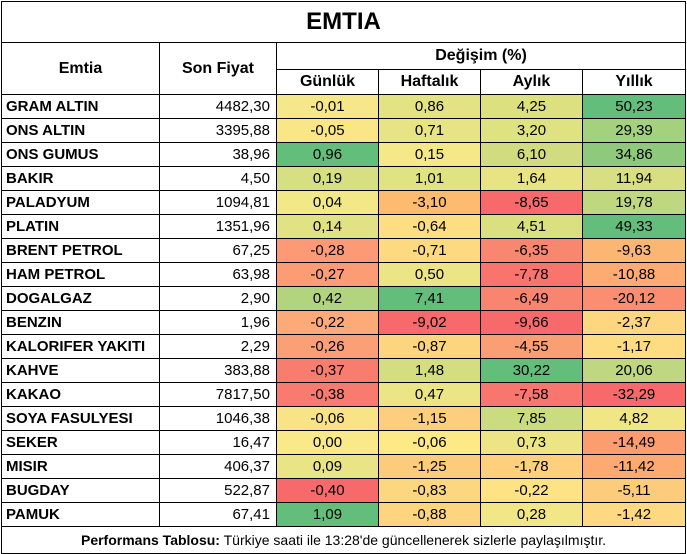 This screenshot has height=554, width=687. What do you see at coordinates (429, 226) in the screenshot?
I see `weekly-change: -0,64` at bounding box center [429, 226].